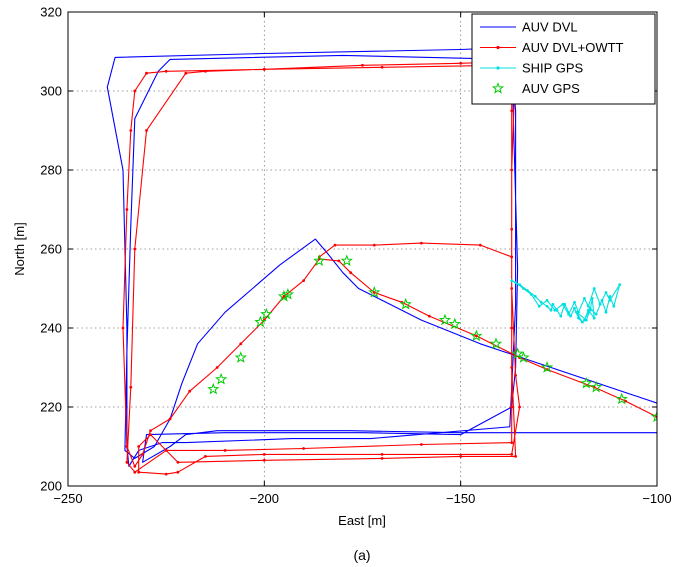 Image resolution: width=689 pixels, height=567 pixels. What do you see at coordinates (573, 47) in the screenshot?
I see `legend-label: AUV DVL+OWTT` at bounding box center [573, 47].